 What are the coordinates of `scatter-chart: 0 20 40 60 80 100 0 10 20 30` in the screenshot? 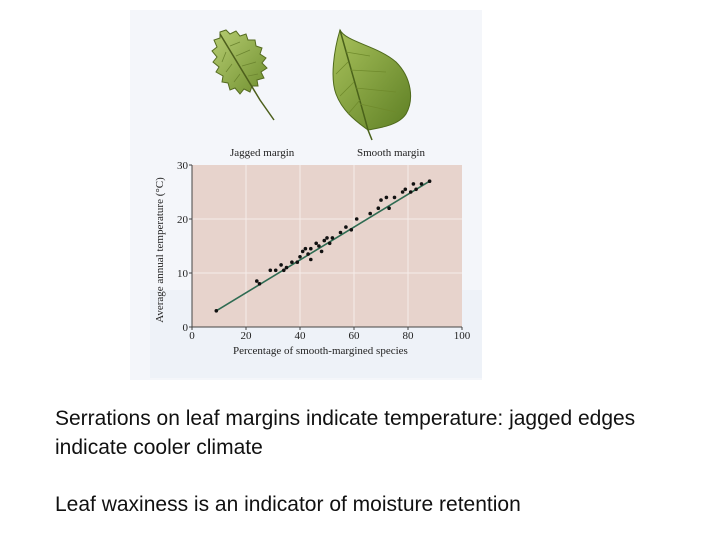 It's located at (324, 251).